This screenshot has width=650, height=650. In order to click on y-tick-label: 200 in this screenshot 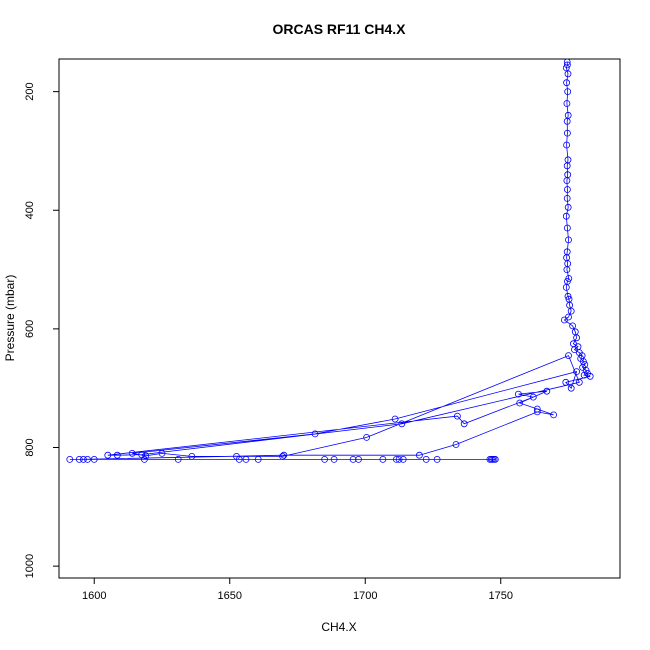, I will do `click(30, 91)`.